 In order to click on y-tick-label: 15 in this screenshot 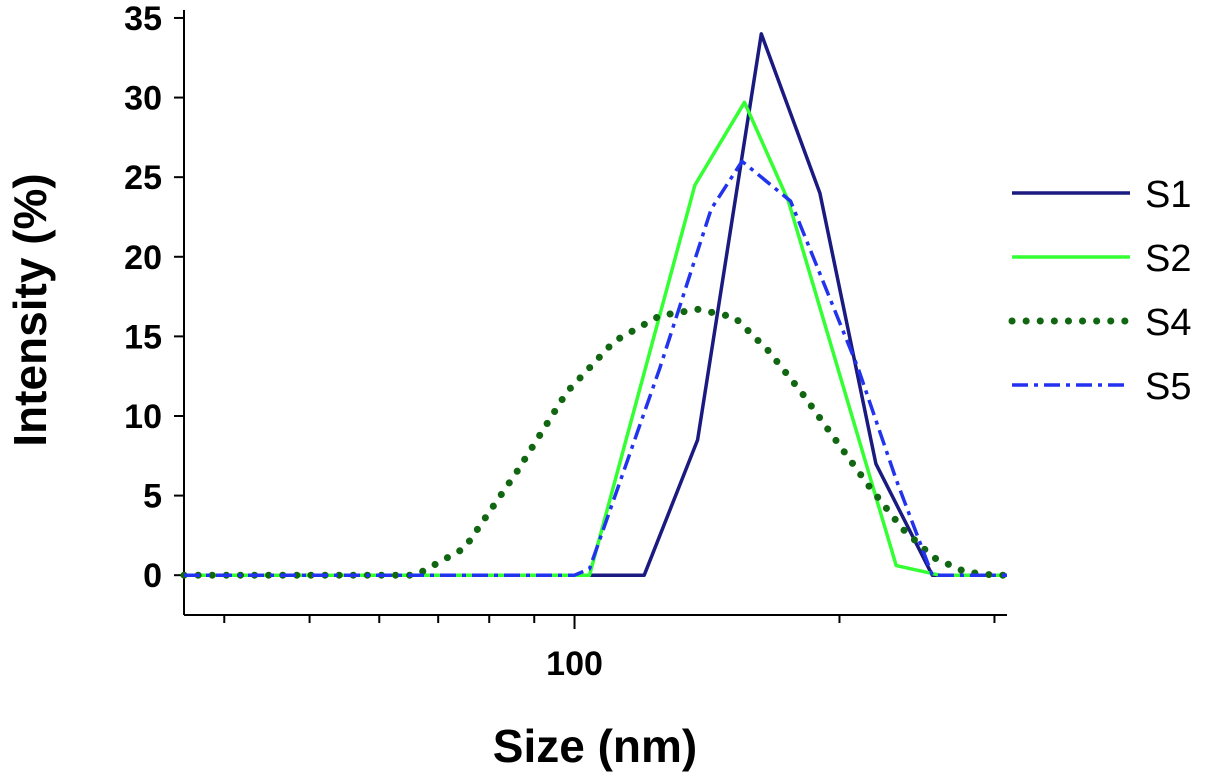, I will do `click(143, 337)`.